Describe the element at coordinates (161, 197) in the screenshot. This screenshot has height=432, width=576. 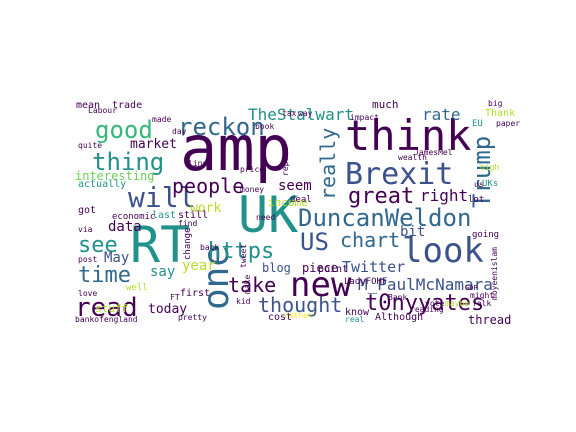
I see `cloud-word: will` at that location.